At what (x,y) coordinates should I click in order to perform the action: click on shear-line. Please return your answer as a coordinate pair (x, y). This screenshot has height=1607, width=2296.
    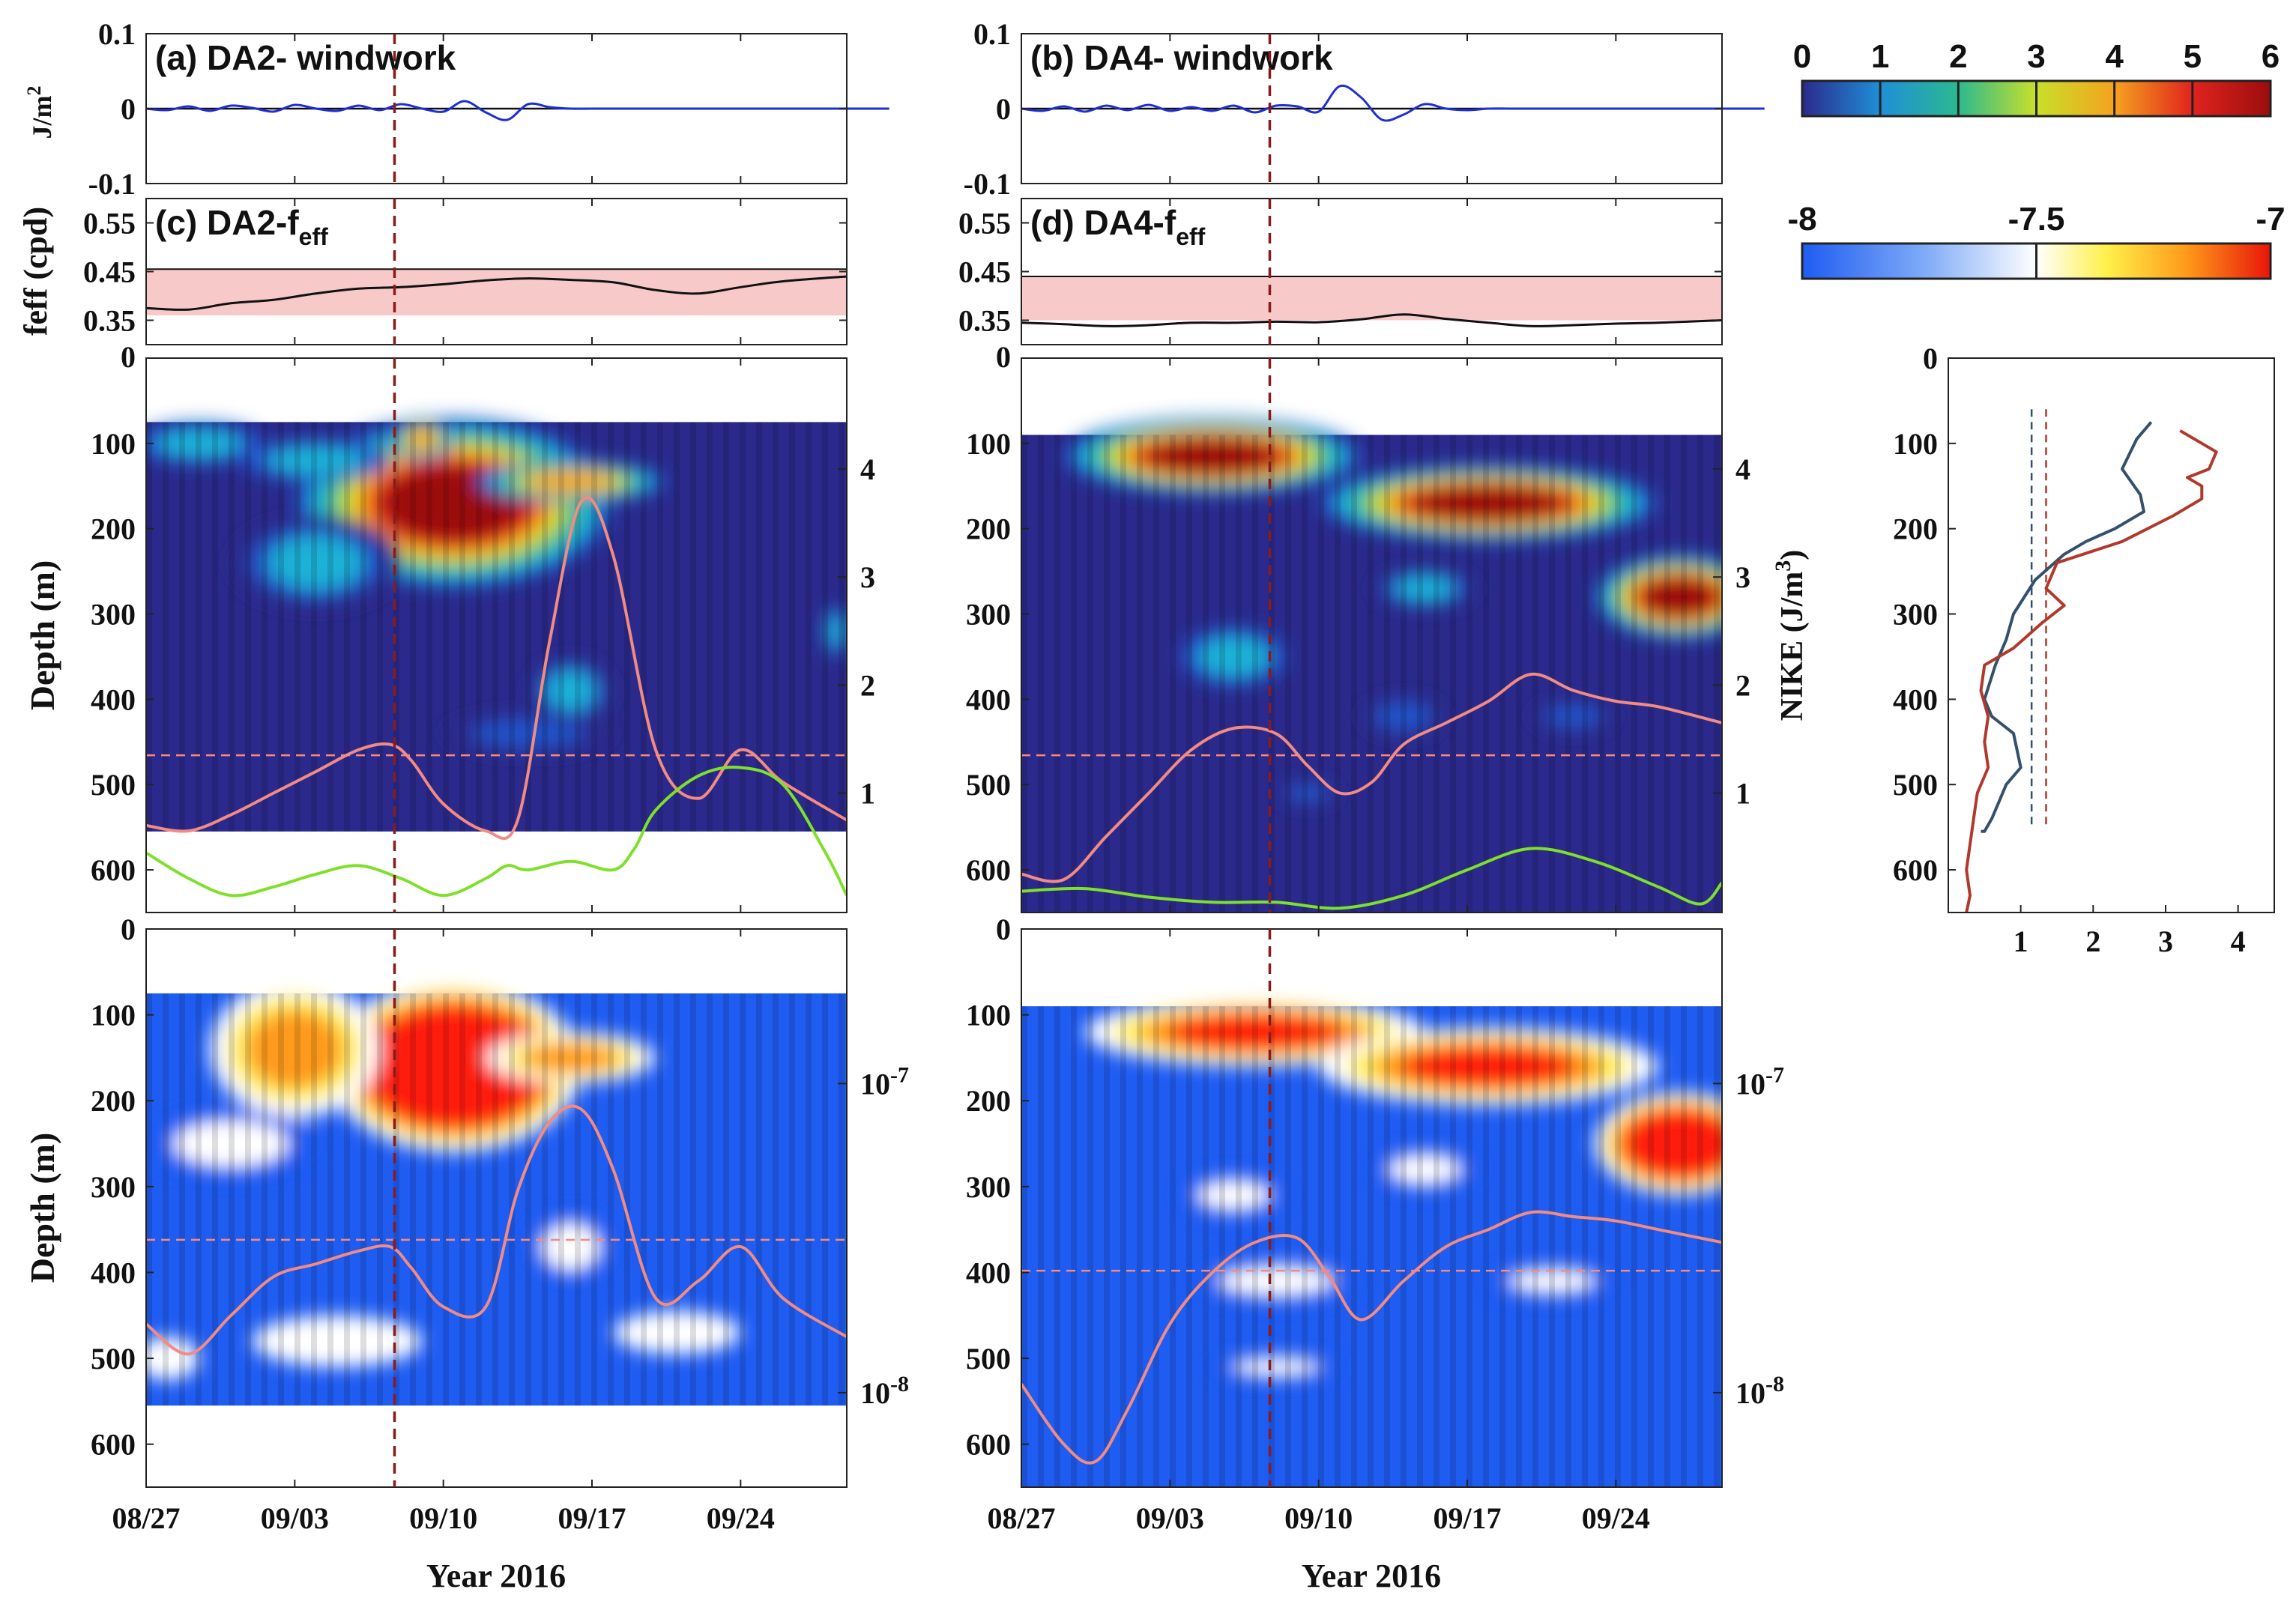
    Looking at the image, I should click on (1371, 1337).